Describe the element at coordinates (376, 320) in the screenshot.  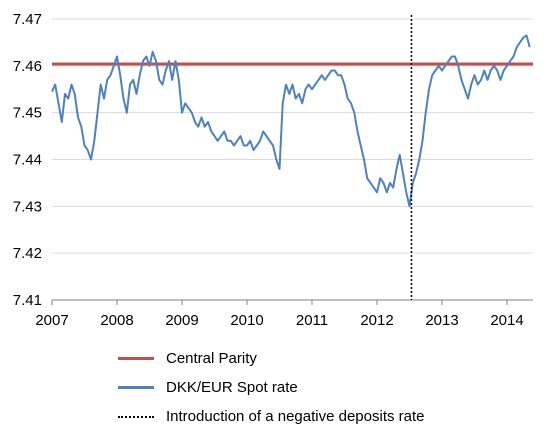
I see `x-tick-label-2012: 2012` at that location.